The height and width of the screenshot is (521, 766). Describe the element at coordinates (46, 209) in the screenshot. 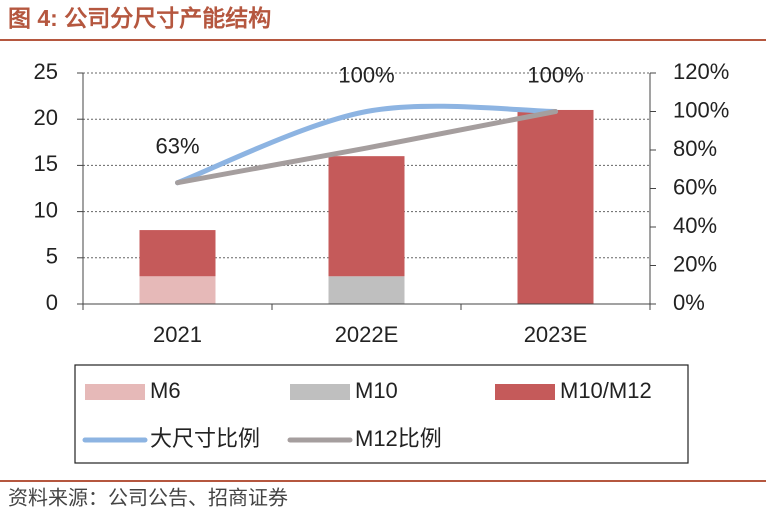

I see `y-tick-label: 10` at that location.